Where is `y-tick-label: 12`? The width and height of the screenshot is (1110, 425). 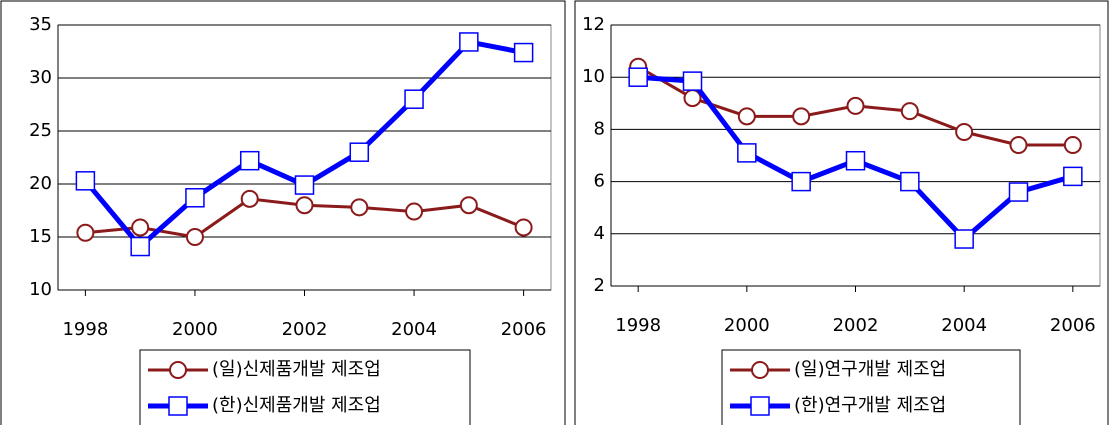 y-tick-label: 12 is located at coordinates (593, 24).